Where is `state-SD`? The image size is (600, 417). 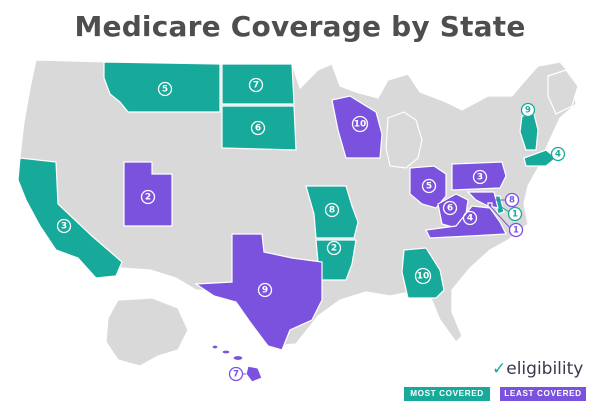 state-SD is located at coordinates (259, 128).